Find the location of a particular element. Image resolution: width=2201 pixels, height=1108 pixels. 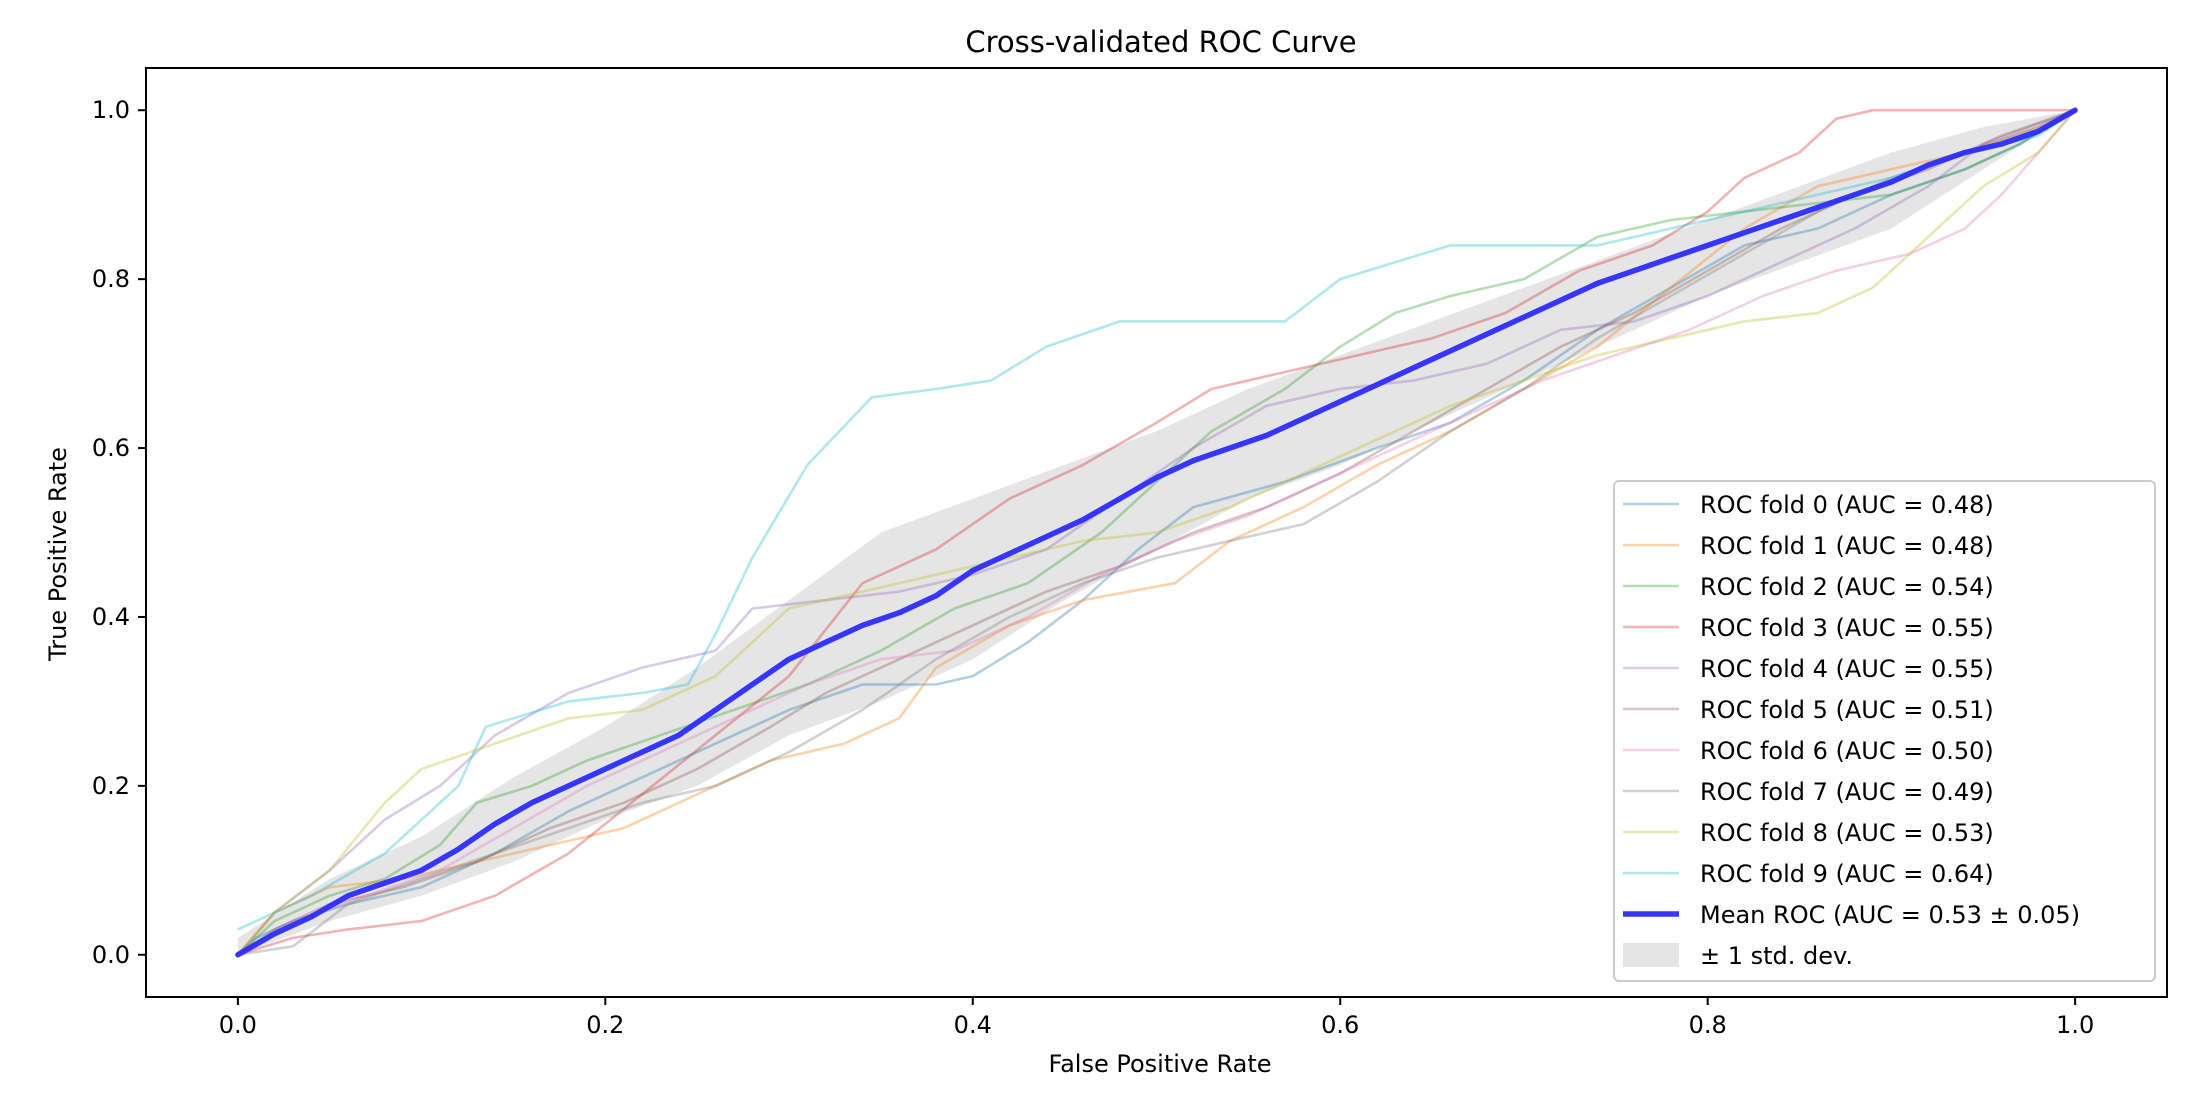

legend-label-fold-5: ROC fold 5 (AUC = 0.51) is located at coordinates (1847, 710).